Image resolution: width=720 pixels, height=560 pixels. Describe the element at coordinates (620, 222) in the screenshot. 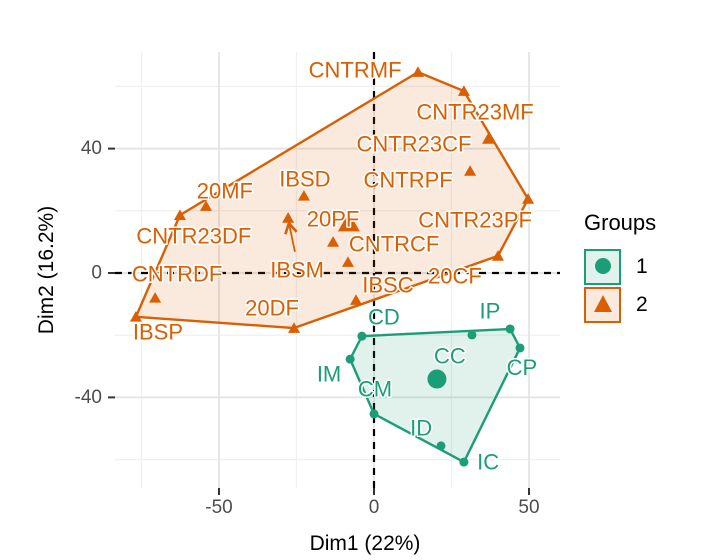

I see `legend-title: Groups` at that location.